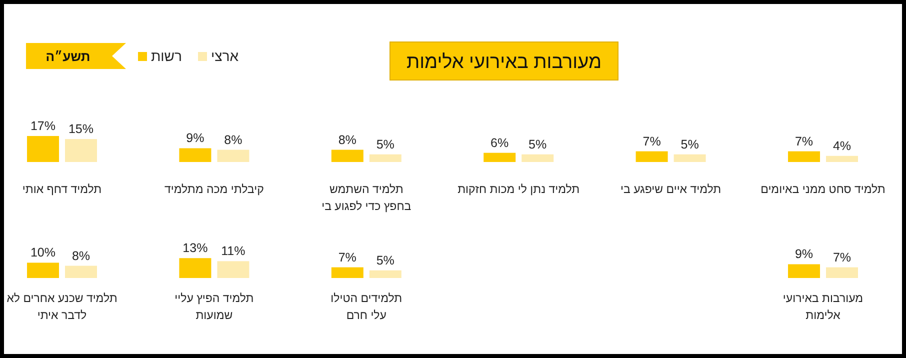  What do you see at coordinates (233, 251) in the screenshot?
I see `data-label: 11%` at bounding box center [233, 251].